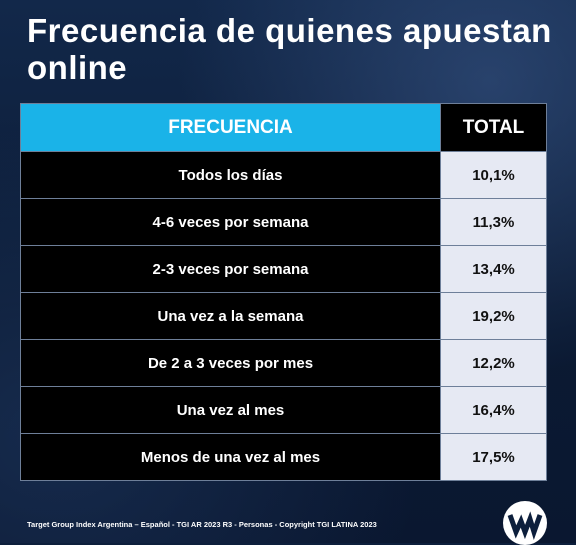 Image resolution: width=576 pixels, height=545 pixels. Describe the element at coordinates (493, 175) in the screenshot. I see `row-value: 10,1%` at that location.